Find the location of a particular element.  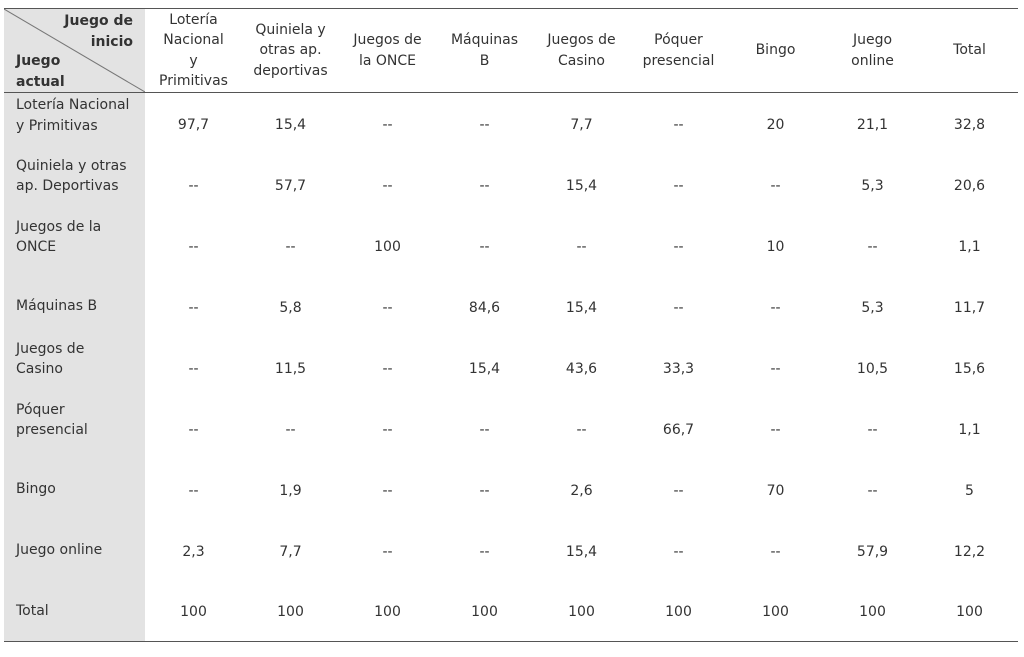

column-header-line: Quiniela y is located at coordinates (290, 29).